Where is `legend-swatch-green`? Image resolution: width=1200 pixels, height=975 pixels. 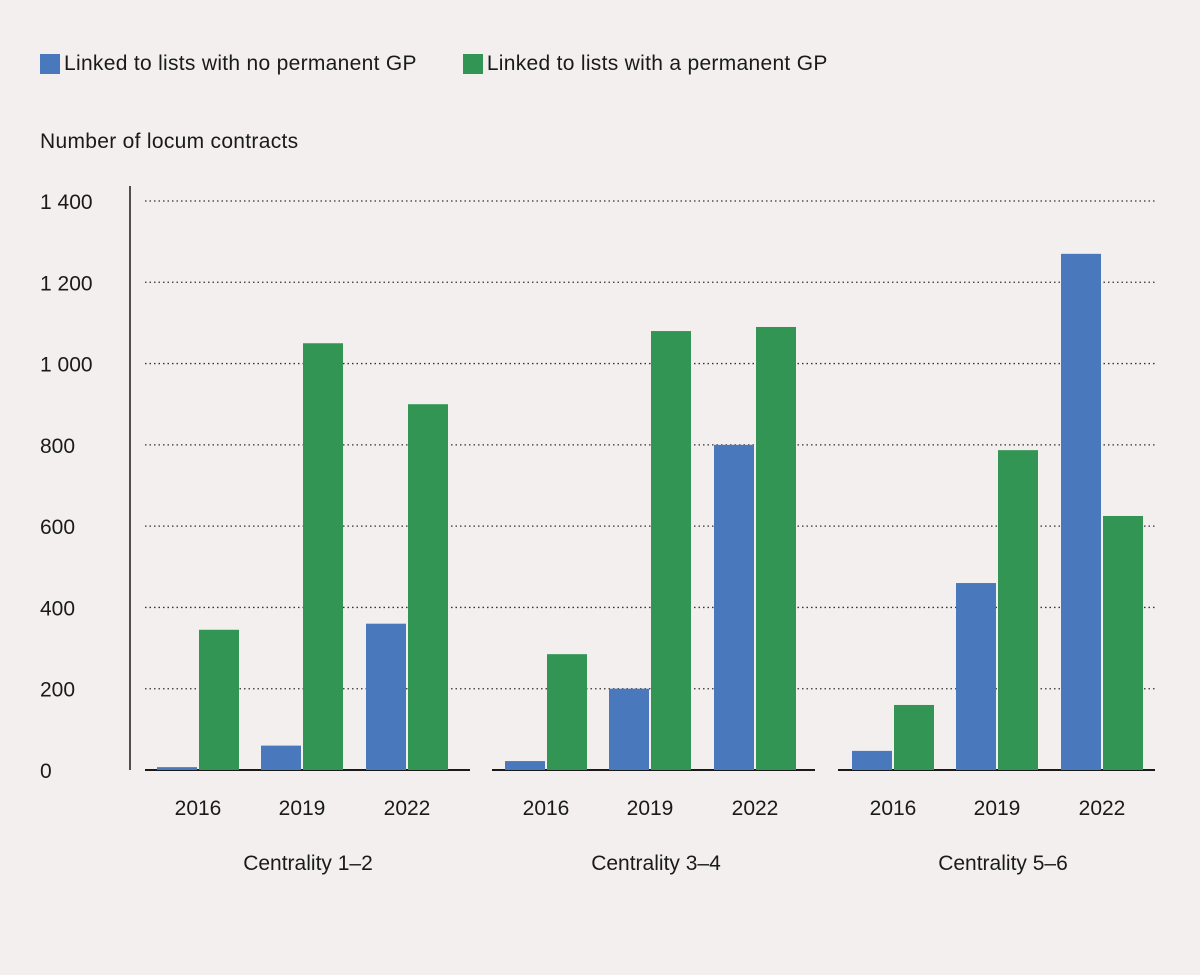
legend-swatch-green is located at coordinates (472, 64).